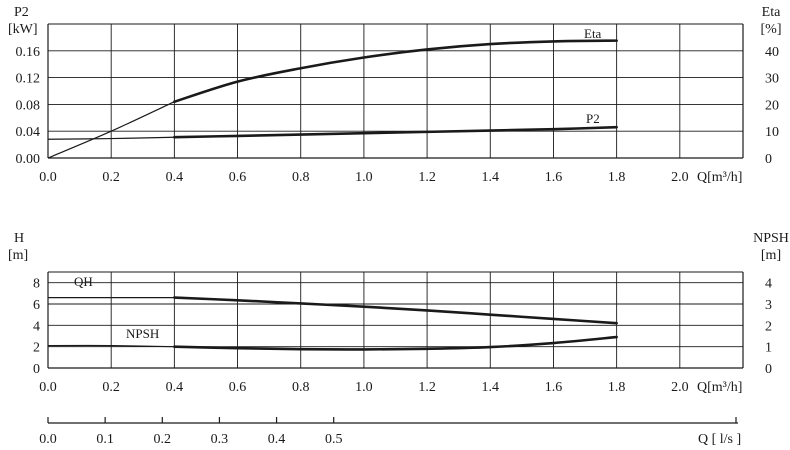 Image resolution: width=790 pixels, height=450 pixels. What do you see at coordinates (142, 333) in the screenshot?
I see `npsh-series-label: NPSH` at bounding box center [142, 333].